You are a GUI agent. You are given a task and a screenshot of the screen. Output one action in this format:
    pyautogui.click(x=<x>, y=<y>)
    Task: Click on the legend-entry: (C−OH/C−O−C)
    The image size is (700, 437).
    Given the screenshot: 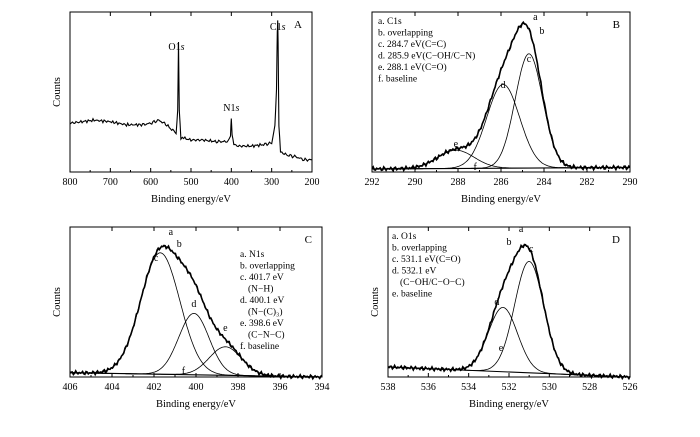 What is the action you would take?
    pyautogui.click(x=432, y=282)
    